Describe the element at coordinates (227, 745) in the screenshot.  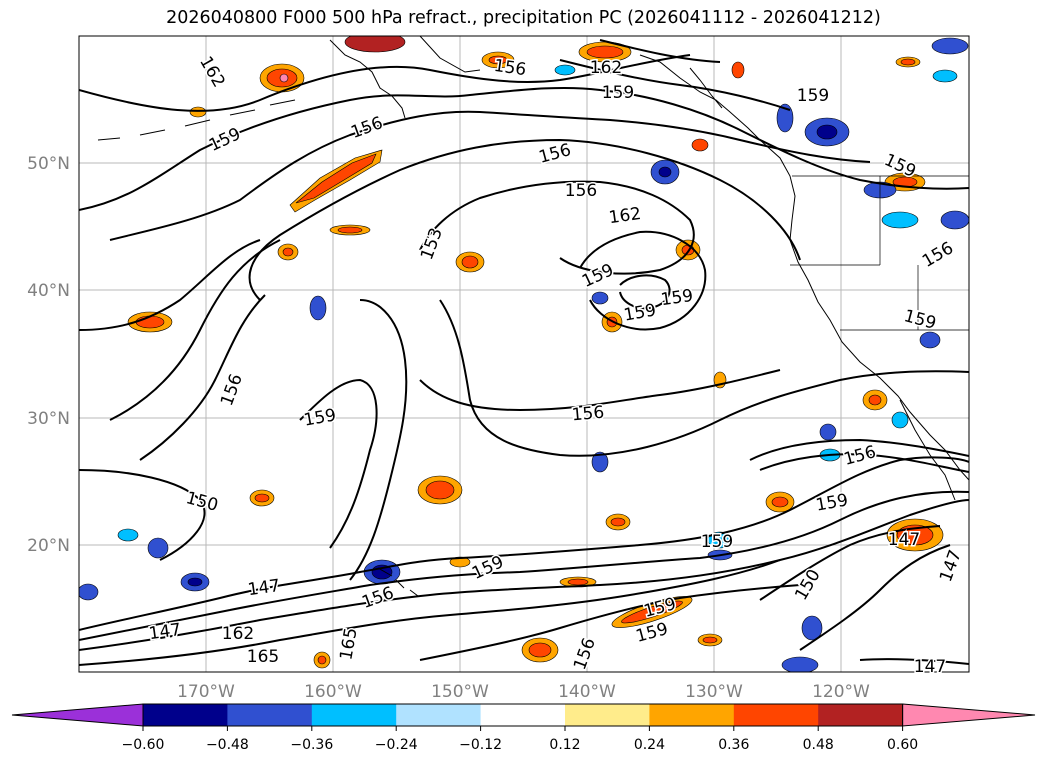
I see `colorbar-tick-label: −0.48` at that location.